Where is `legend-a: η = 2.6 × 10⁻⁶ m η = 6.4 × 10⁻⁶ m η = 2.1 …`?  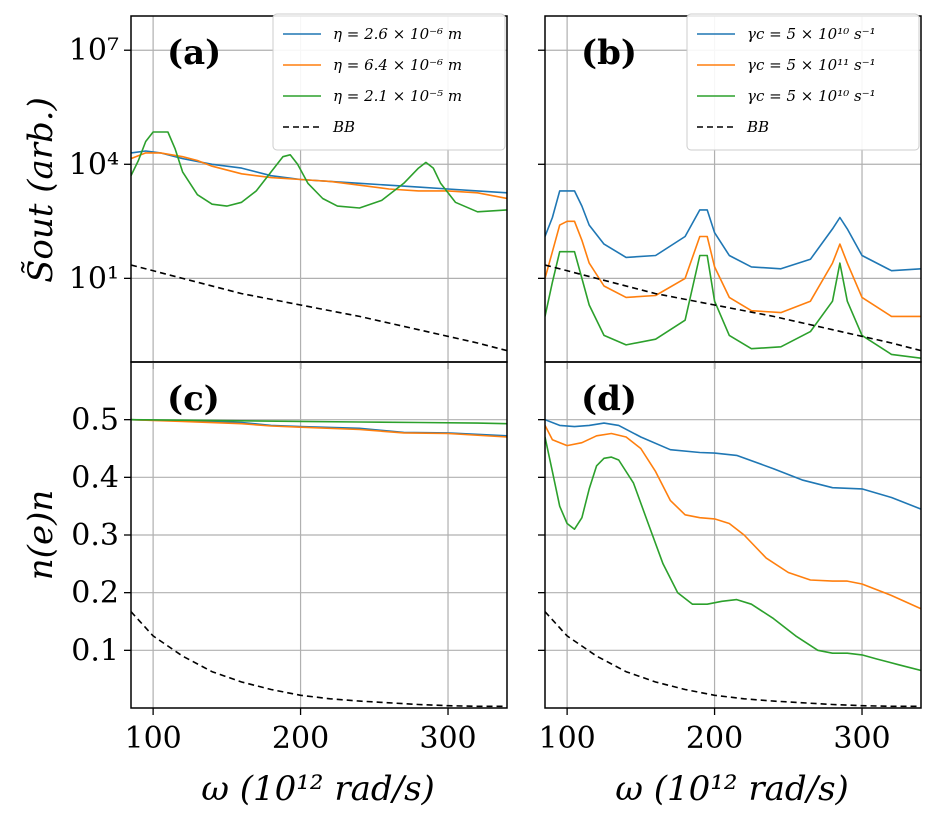 legend-a: η = 2.6 × 10⁻⁶ m η = 6.4 × 10⁻⁶ m η = 2.1 … is located at coordinates (389, 82).